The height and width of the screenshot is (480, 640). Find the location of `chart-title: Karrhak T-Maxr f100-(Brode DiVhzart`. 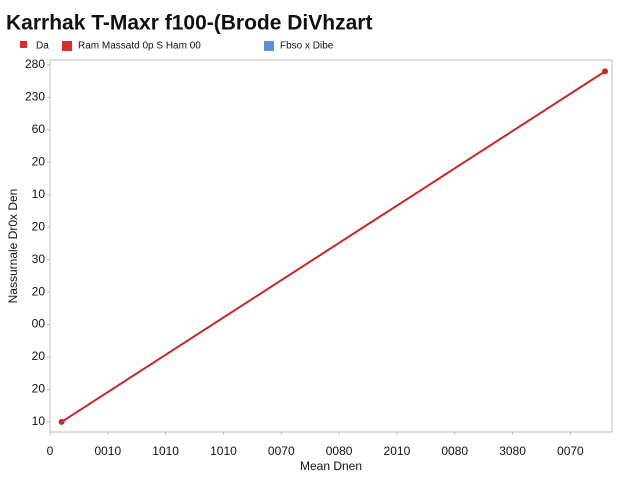

chart-title: Karrhak T-Maxr f100-(Brode DiVhzart is located at coordinates (189, 23).